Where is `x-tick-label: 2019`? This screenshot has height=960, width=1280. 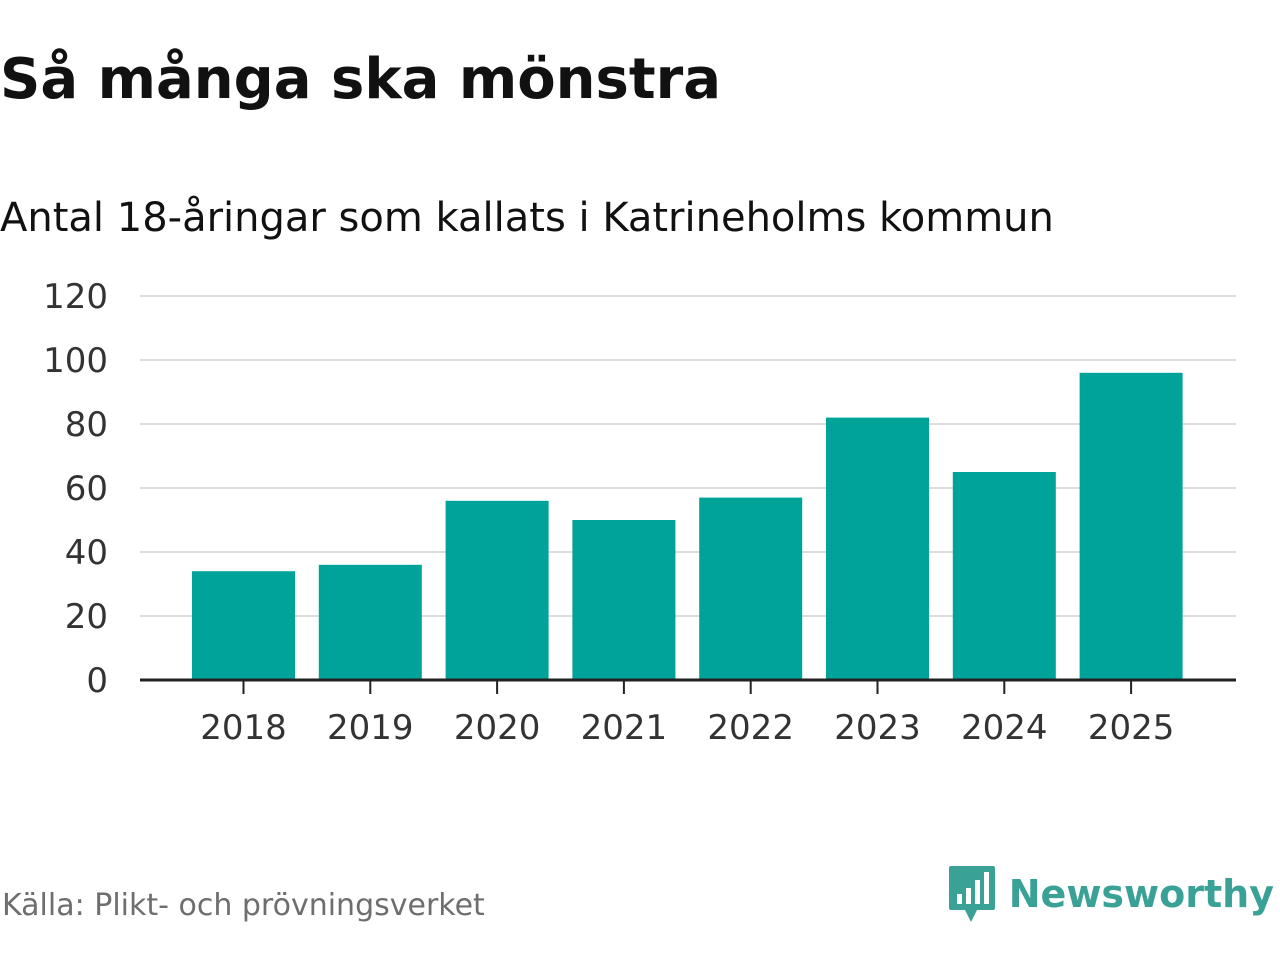
x-tick-label: 2019 is located at coordinates (370, 728).